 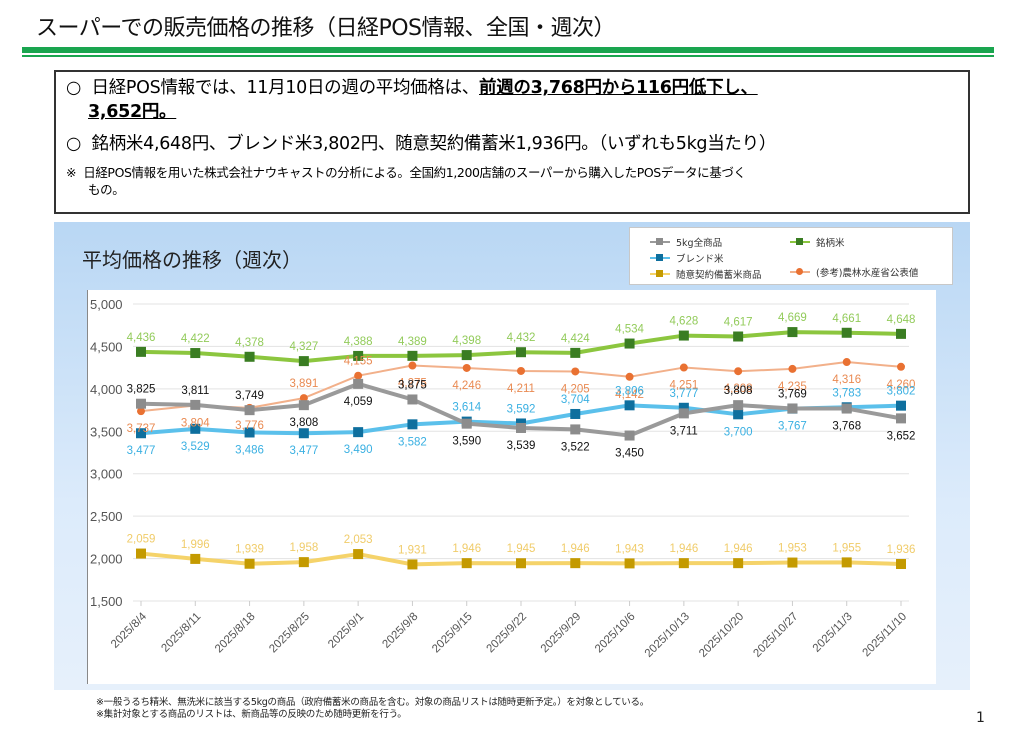 What do you see at coordinates (326, 28) in the screenshot?
I see `page-title: スーパーでの販売価格の推移（日経POS情報、全国・週次）` at bounding box center [326, 28].